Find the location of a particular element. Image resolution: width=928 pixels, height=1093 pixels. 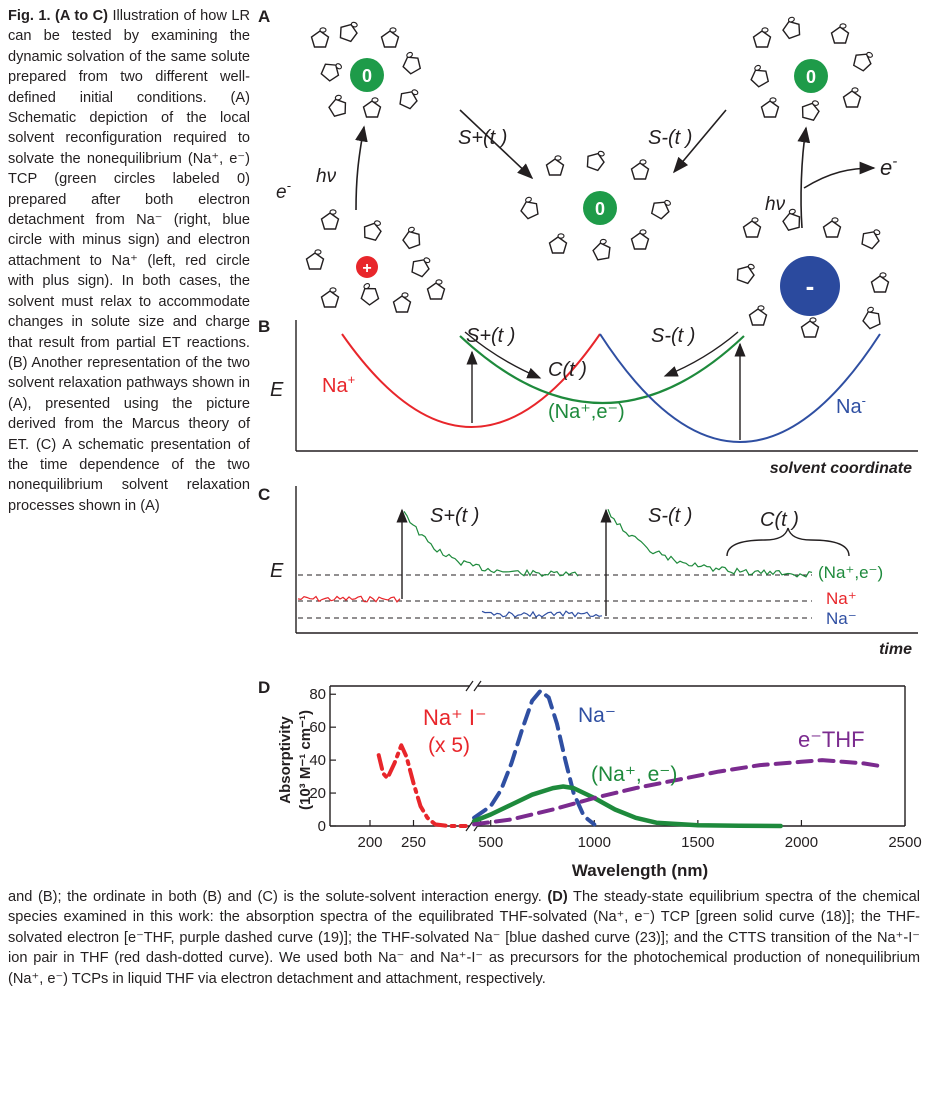

solvated-pair-cluster-left: 0 is located at coordinates (367, 67).